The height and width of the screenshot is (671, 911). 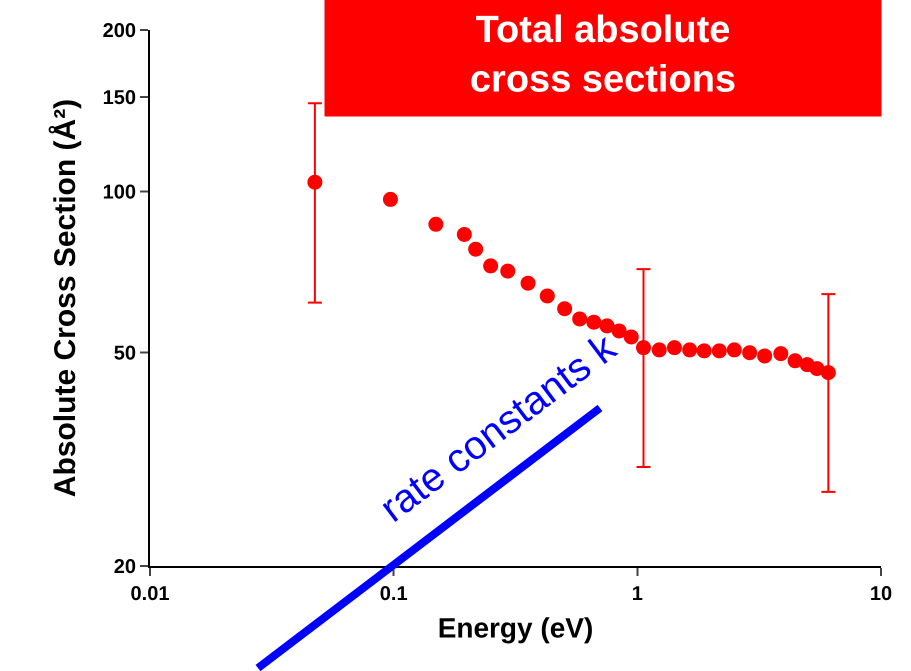 I want to click on chart-title: Total absolute cross sections, so click(x=603, y=54).